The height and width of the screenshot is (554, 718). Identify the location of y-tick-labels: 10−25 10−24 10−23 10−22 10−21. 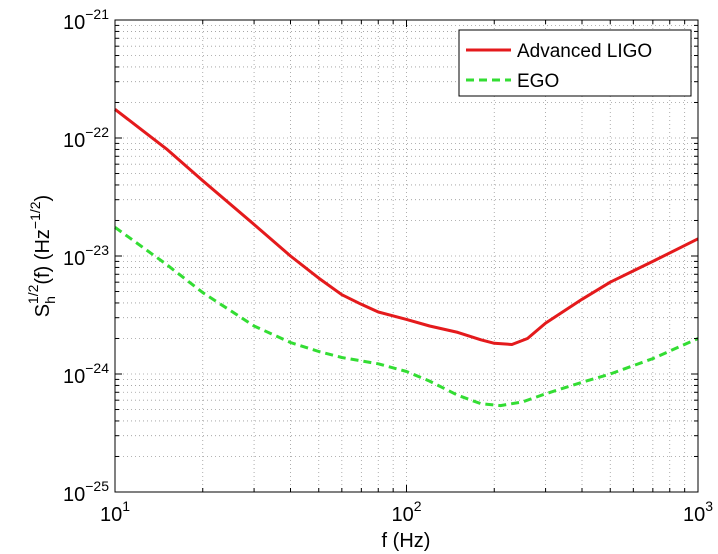
(86, 256).